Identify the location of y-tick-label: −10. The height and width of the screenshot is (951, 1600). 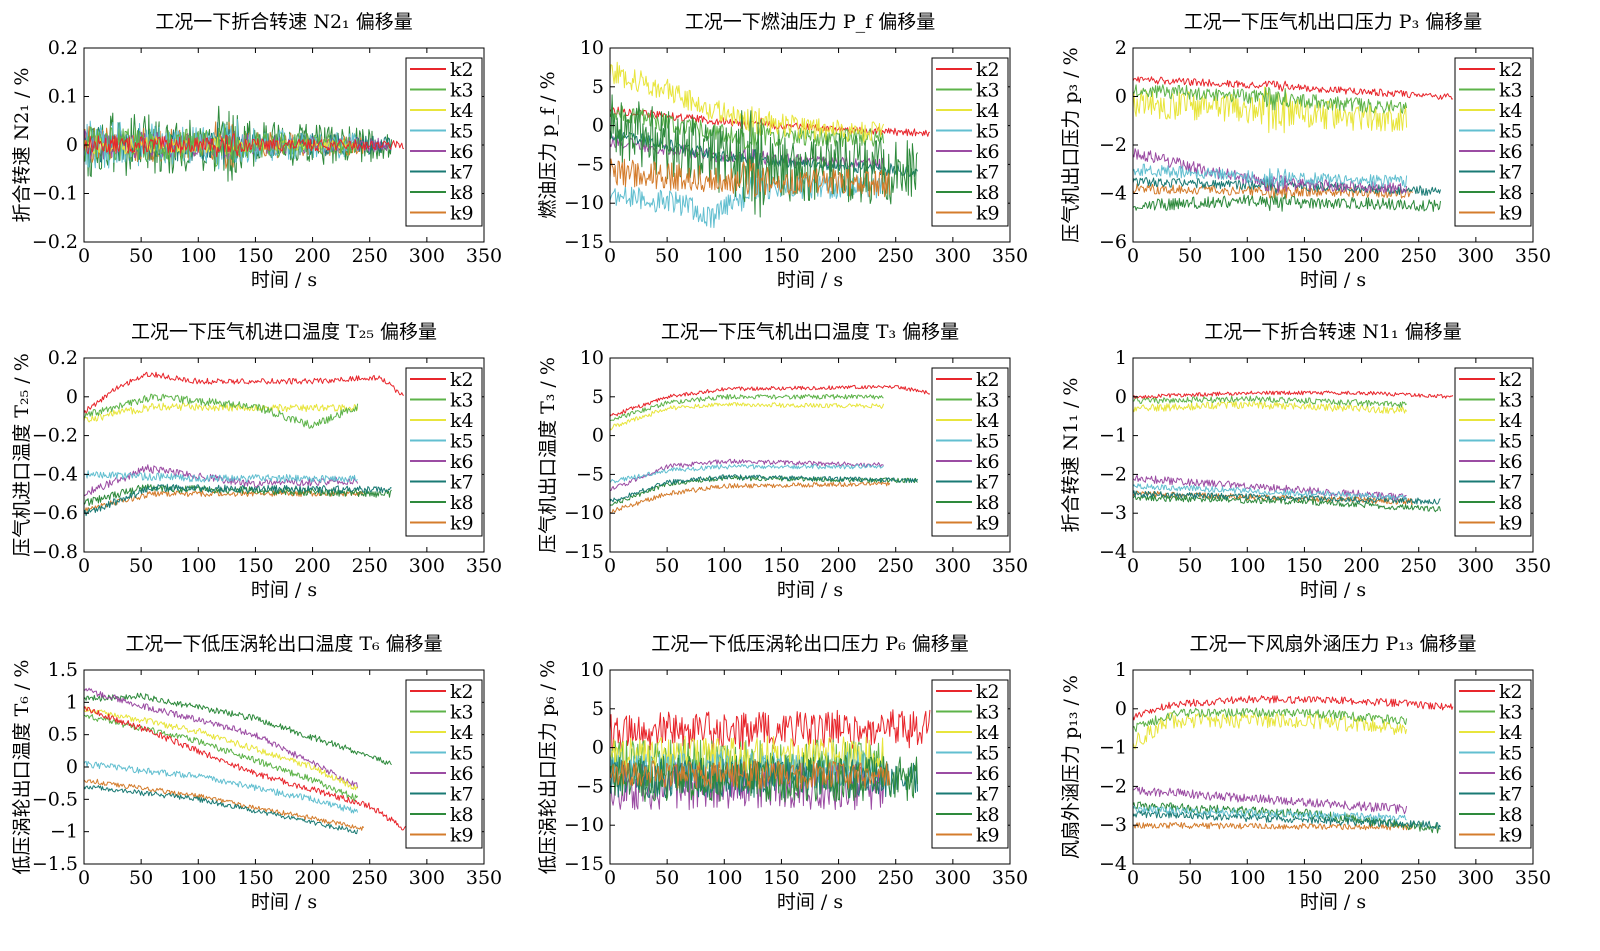
(584, 825).